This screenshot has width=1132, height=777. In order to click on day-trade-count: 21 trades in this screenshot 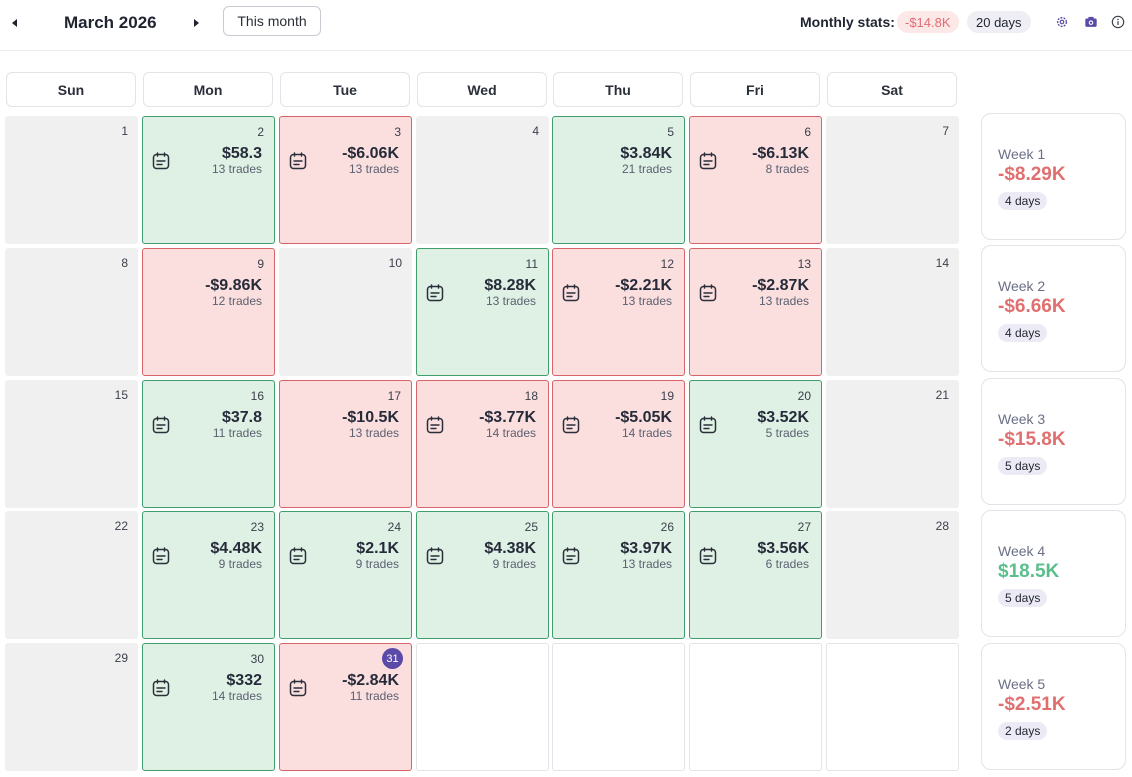, I will do `click(646, 169)`.